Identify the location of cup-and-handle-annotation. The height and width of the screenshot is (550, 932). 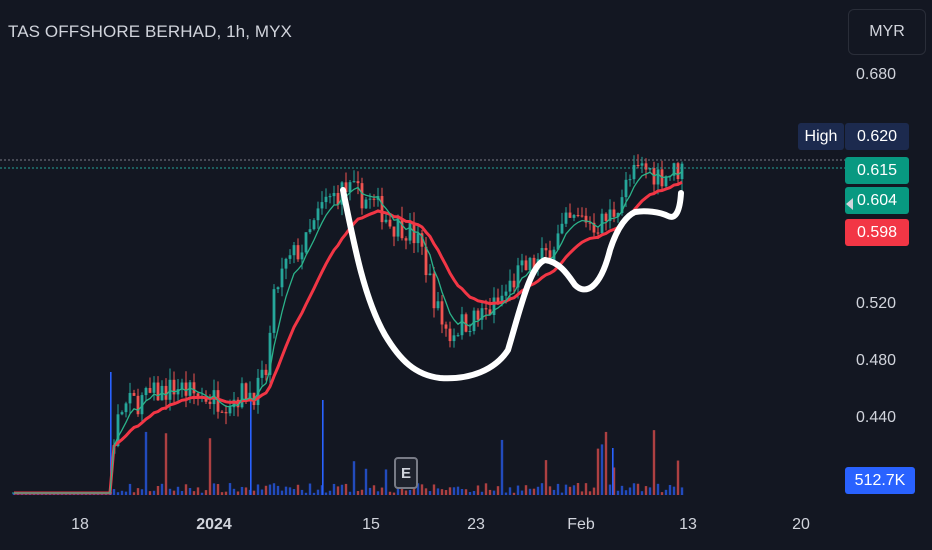
(512, 284).